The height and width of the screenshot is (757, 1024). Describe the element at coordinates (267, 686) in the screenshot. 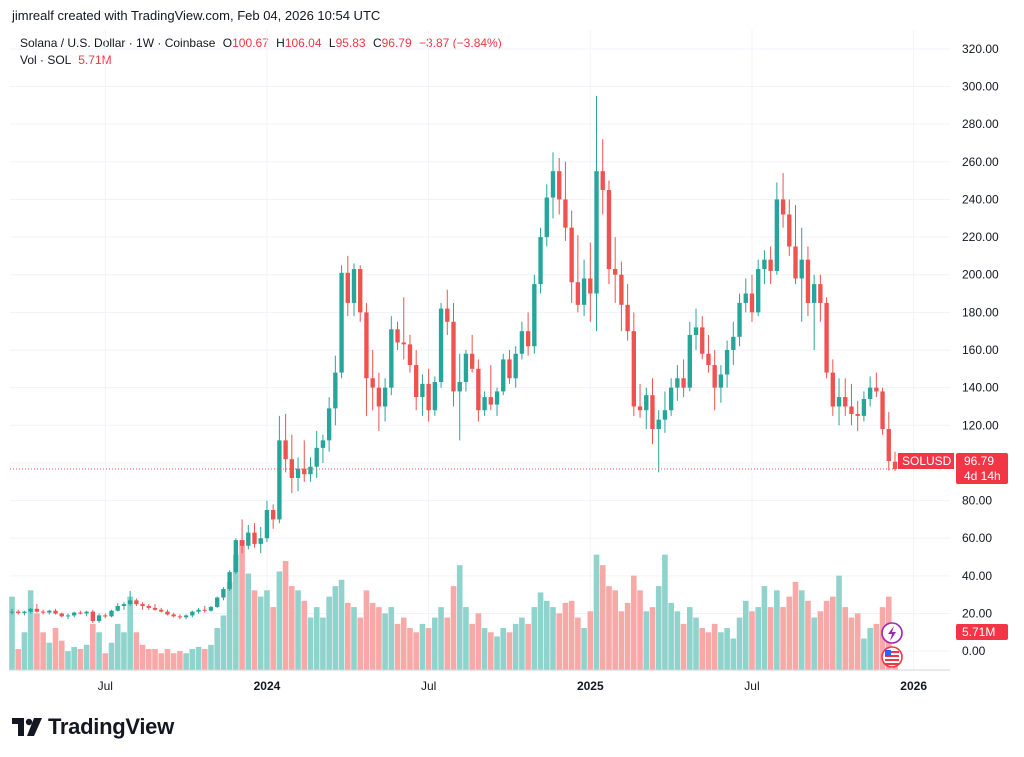

I see `time-tick-label: 2024` at that location.